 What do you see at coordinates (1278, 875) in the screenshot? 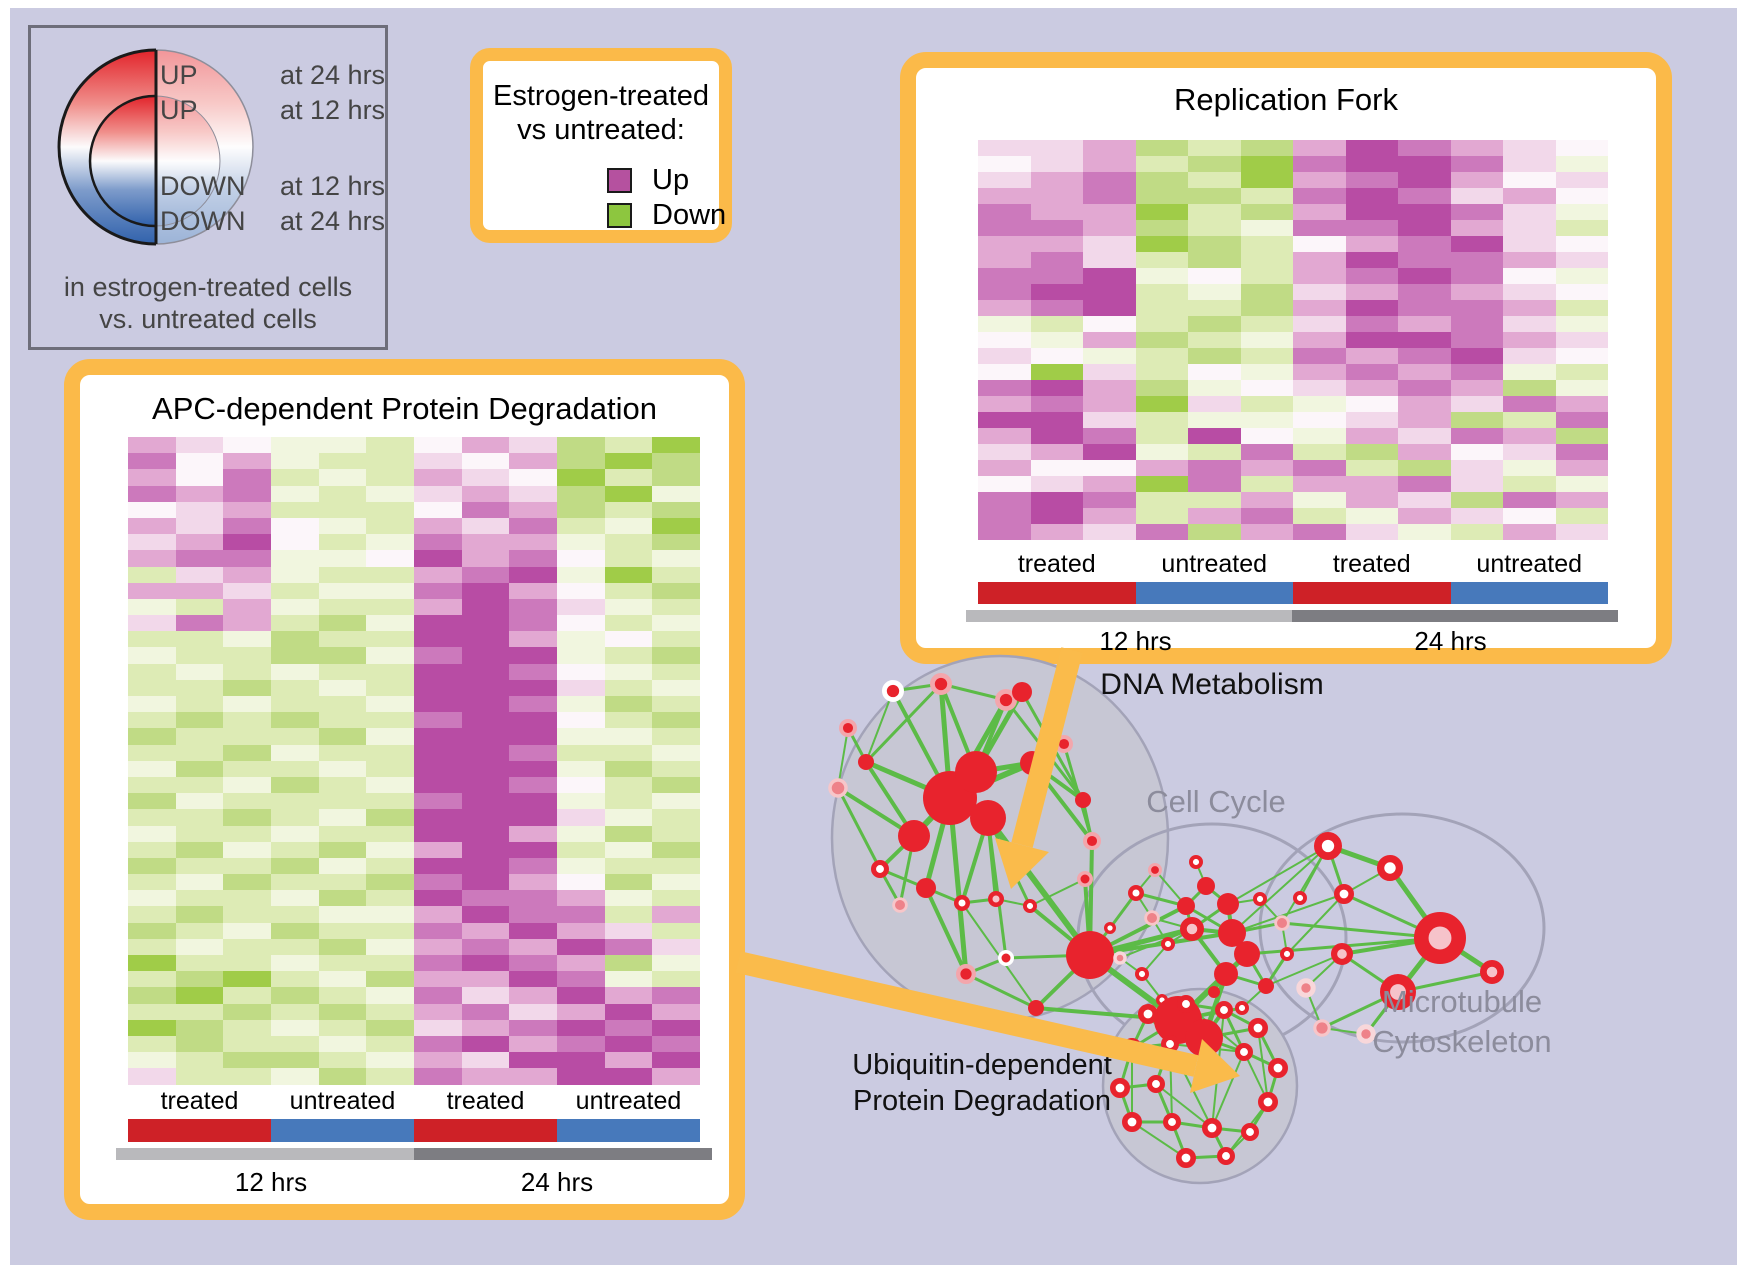
I see `network-edge` at bounding box center [1278, 875].